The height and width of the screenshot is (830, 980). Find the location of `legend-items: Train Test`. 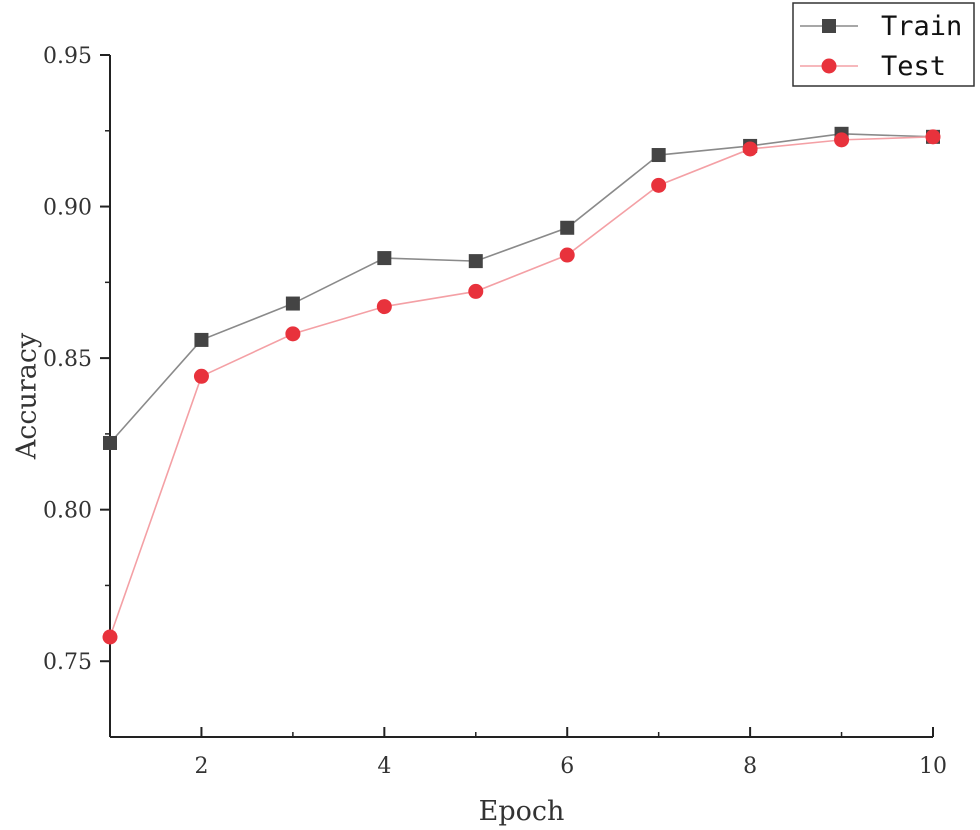

legend-items: Train Test is located at coordinates (881, 46).